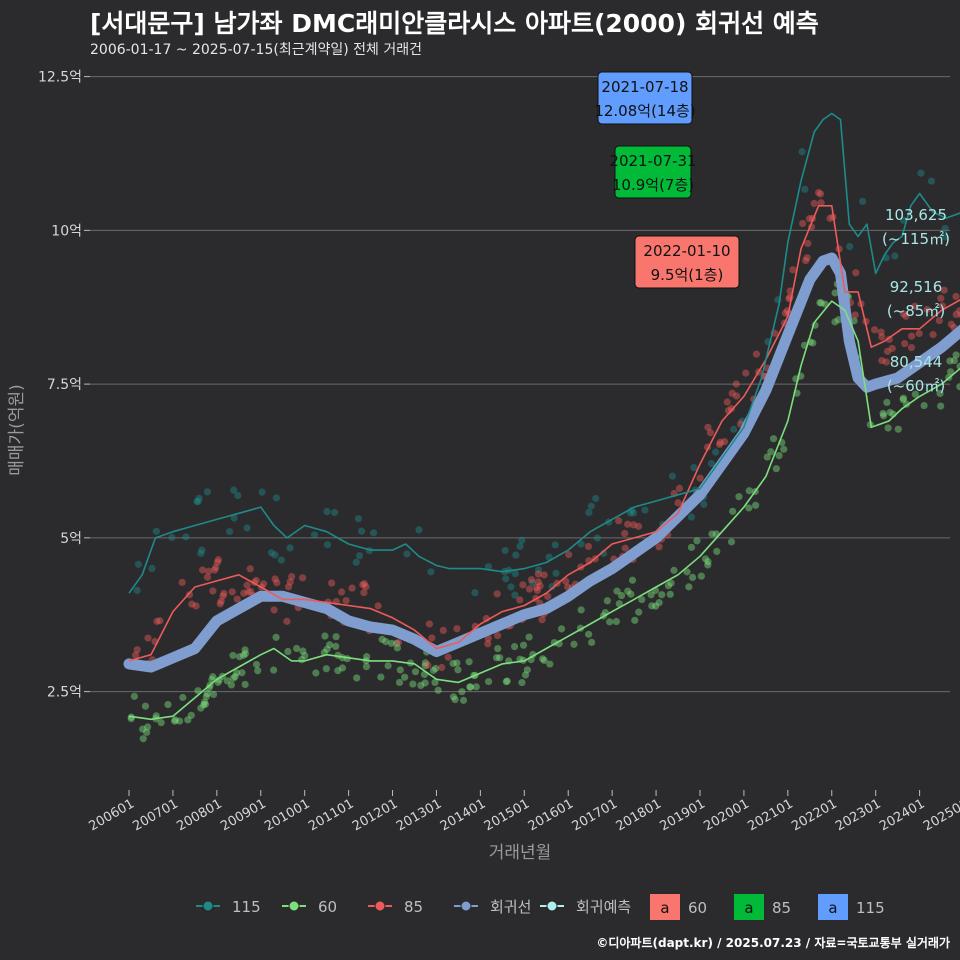 Image resolution: width=960 pixels, height=960 pixels. Describe the element at coordinates (814, 815) in the screenshot. I see `x-tick-label: 202201` at that location.